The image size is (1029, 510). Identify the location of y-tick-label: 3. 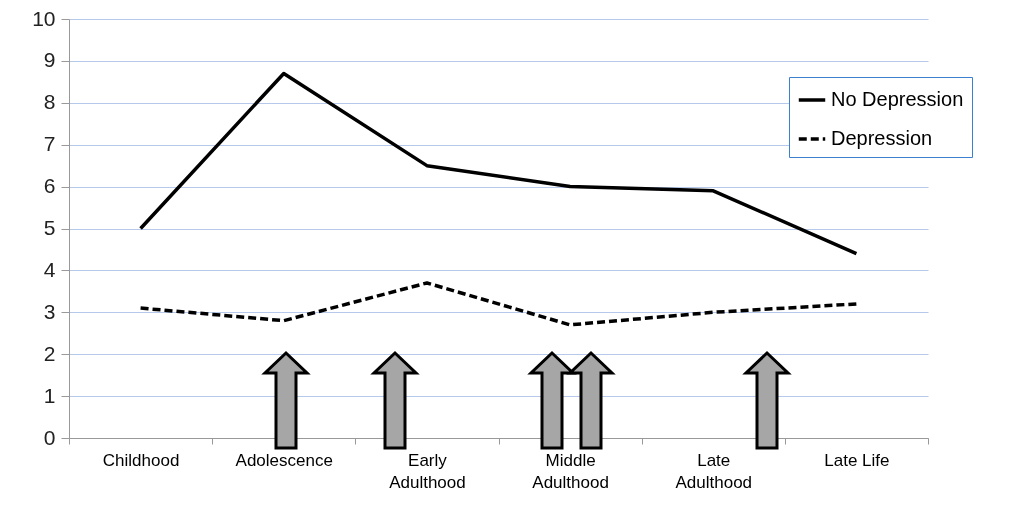
(49, 311).